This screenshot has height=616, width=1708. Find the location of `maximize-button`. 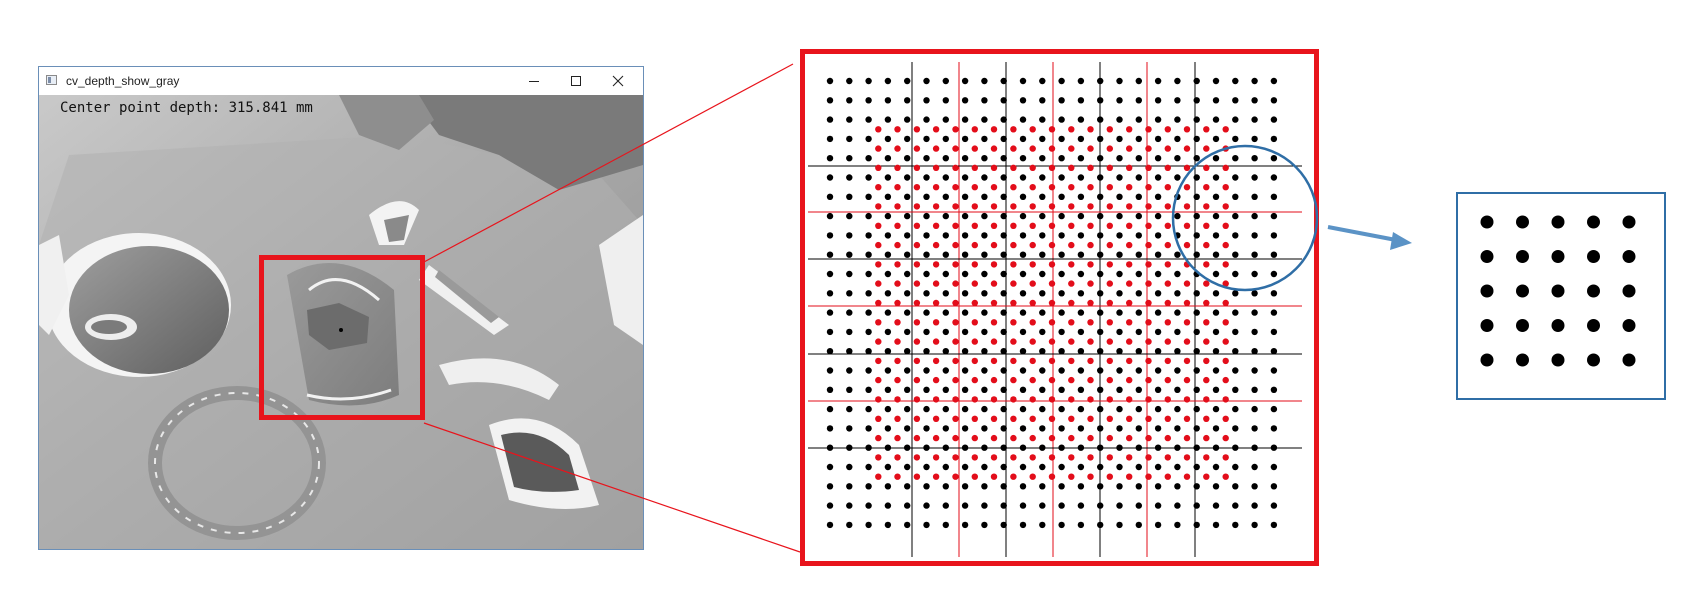

maximize-button is located at coordinates (576, 81).